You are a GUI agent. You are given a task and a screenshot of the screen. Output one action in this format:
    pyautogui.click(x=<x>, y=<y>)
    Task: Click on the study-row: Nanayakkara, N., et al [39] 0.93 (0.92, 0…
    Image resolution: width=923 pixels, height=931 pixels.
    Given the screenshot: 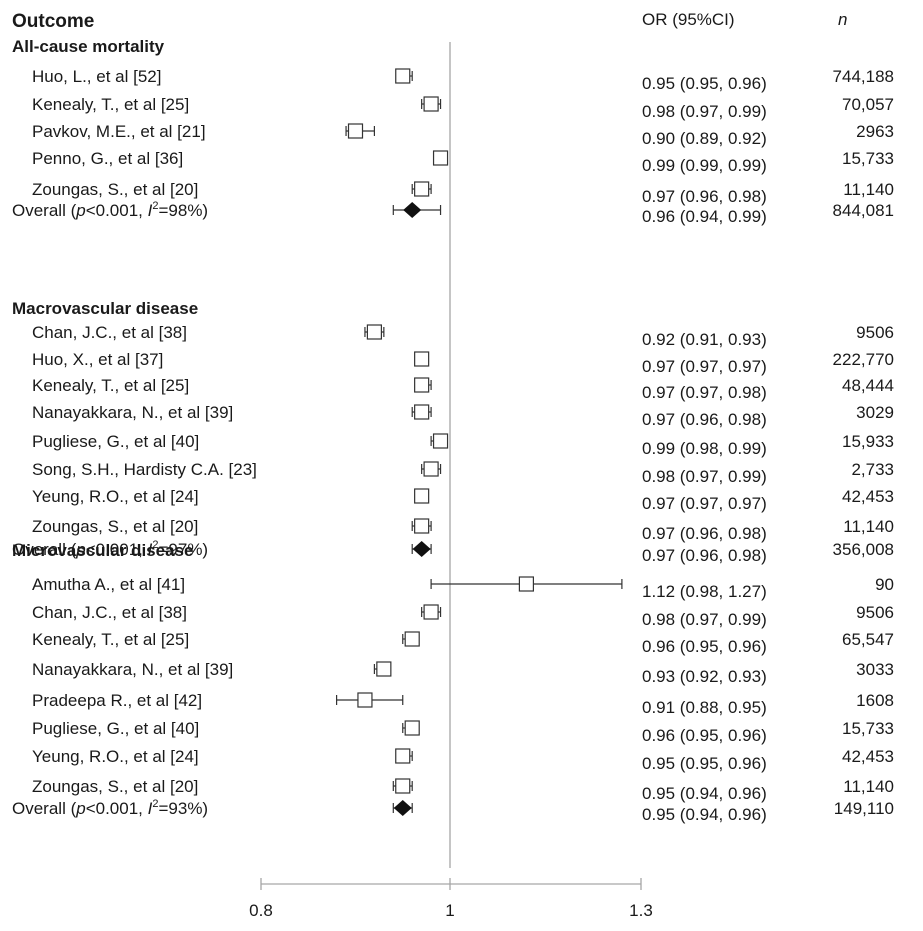 What is the action you would take?
    pyautogui.click(x=463, y=673)
    